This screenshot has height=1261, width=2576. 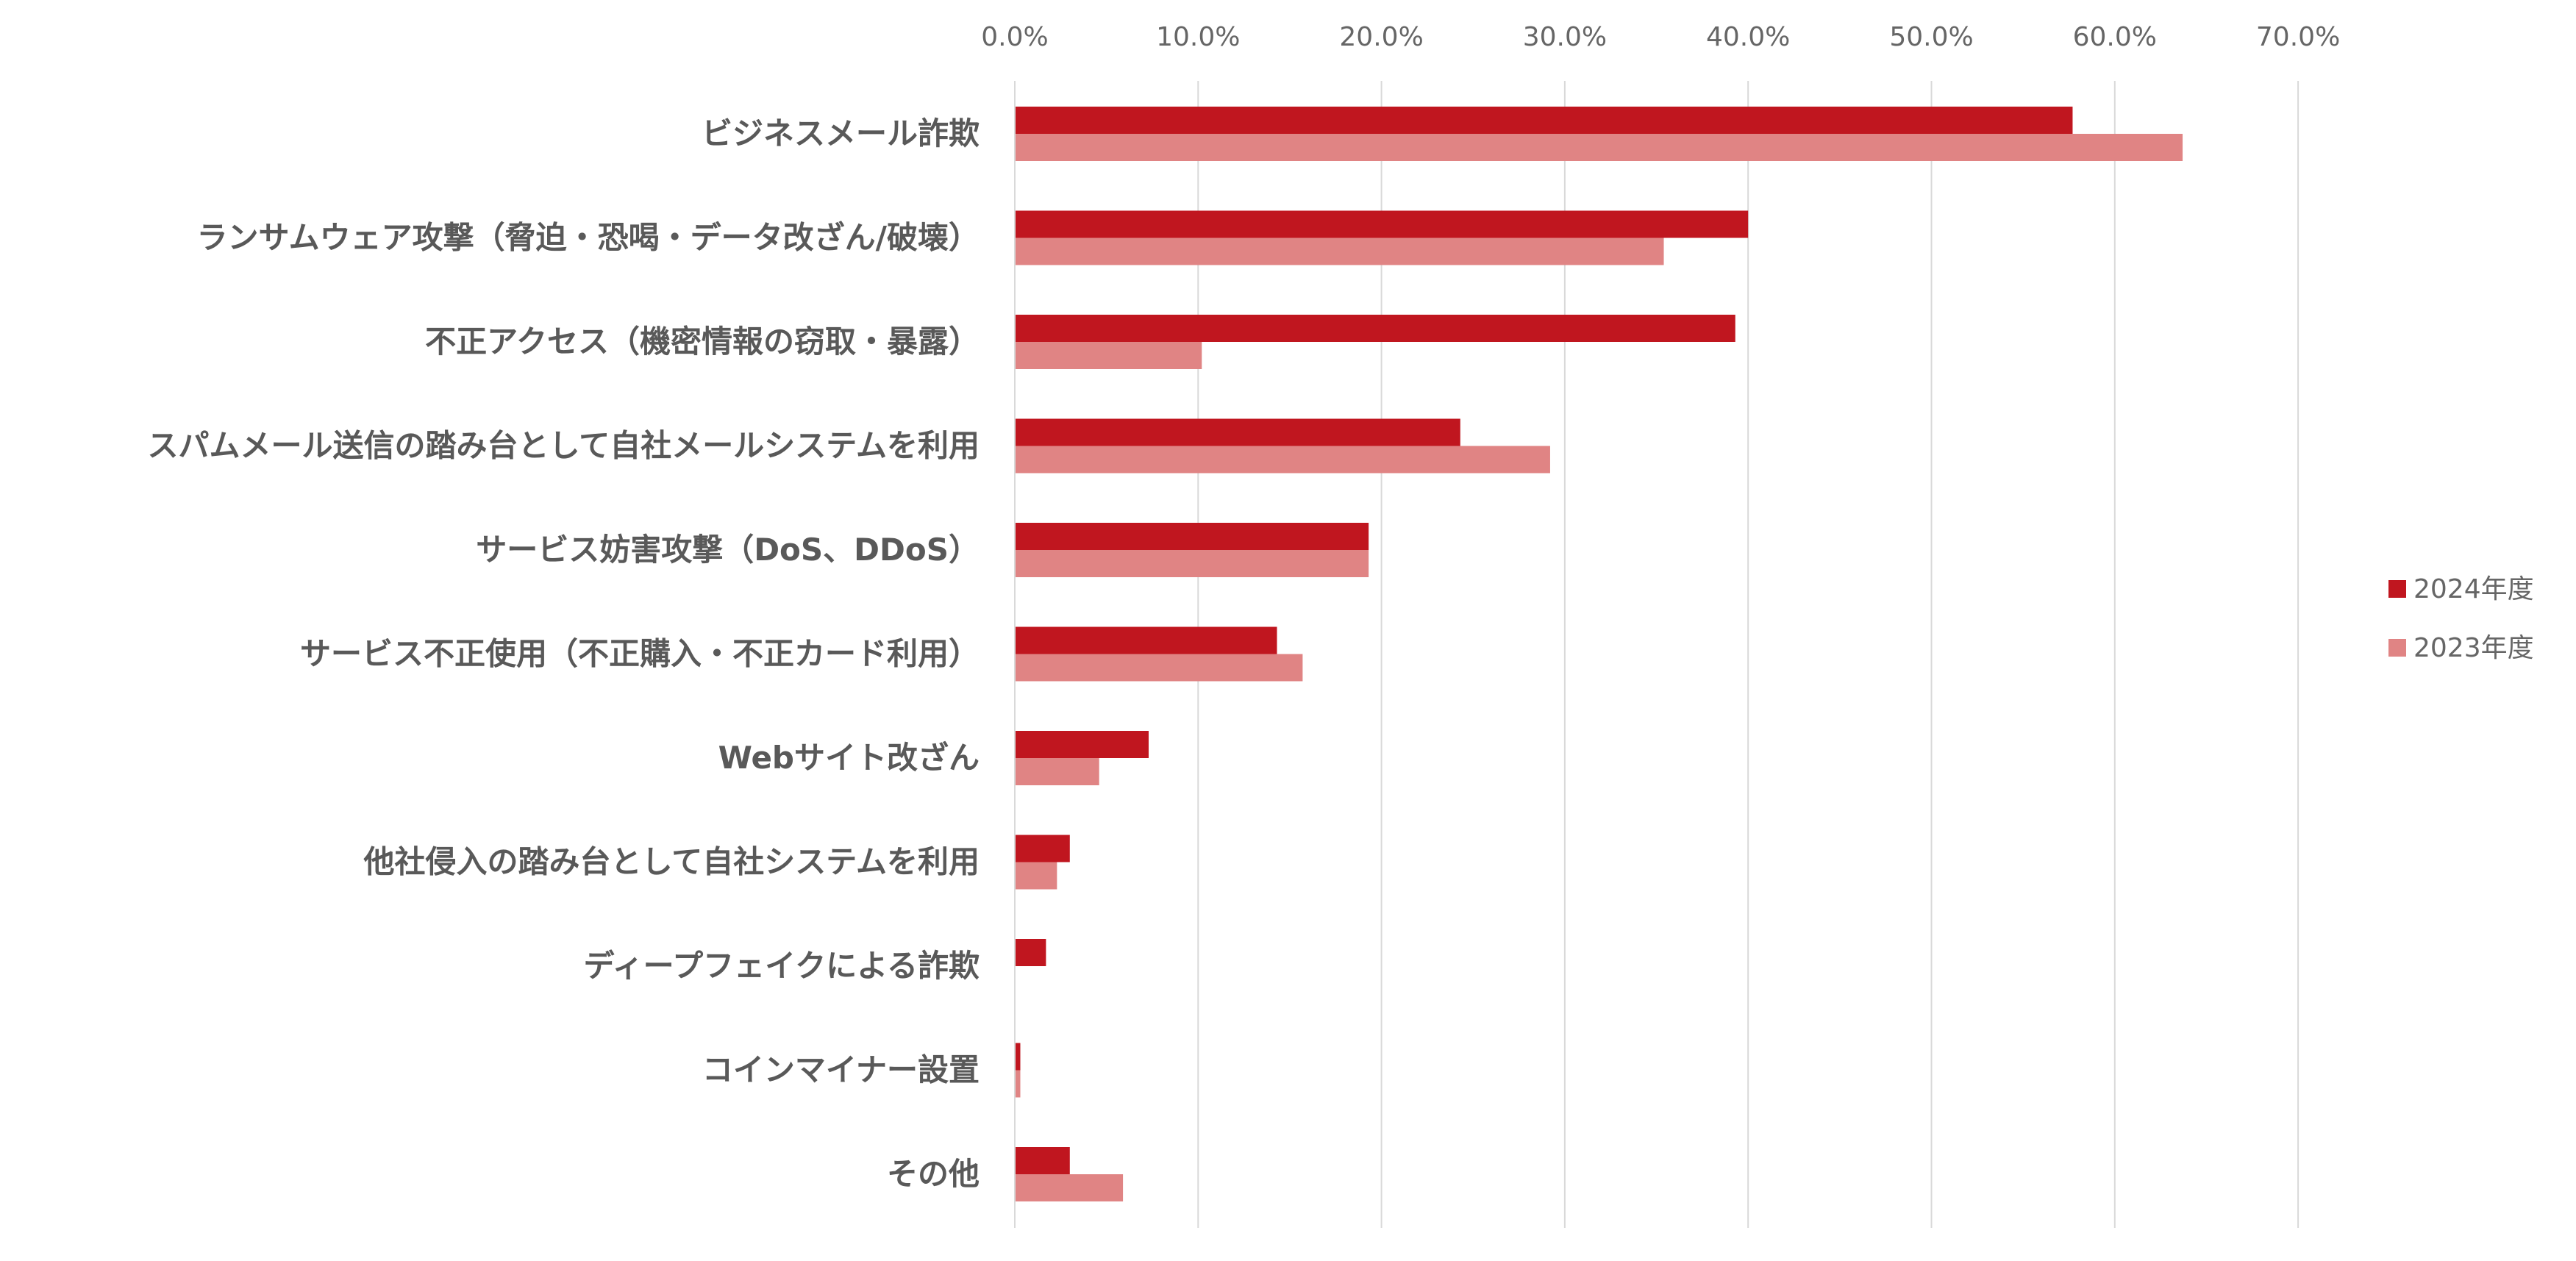 What do you see at coordinates (849, 758) in the screenshot?
I see `category-label: Webサイト改ざん` at bounding box center [849, 758].